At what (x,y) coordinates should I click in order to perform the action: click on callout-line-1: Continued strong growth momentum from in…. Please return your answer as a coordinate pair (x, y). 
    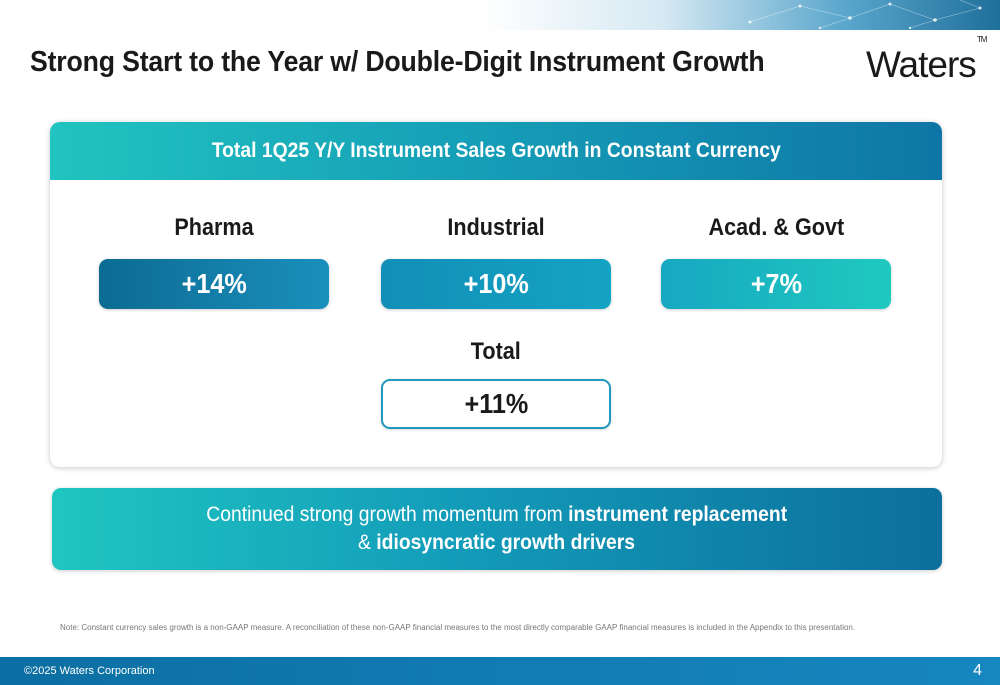
    Looking at the image, I should click on (497, 515).